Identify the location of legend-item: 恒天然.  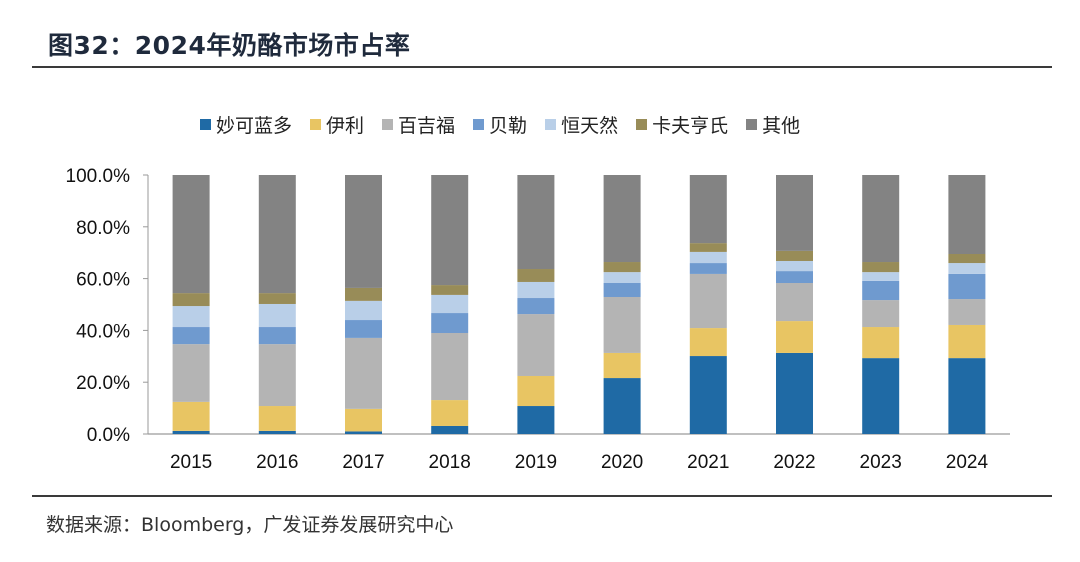
(581, 124).